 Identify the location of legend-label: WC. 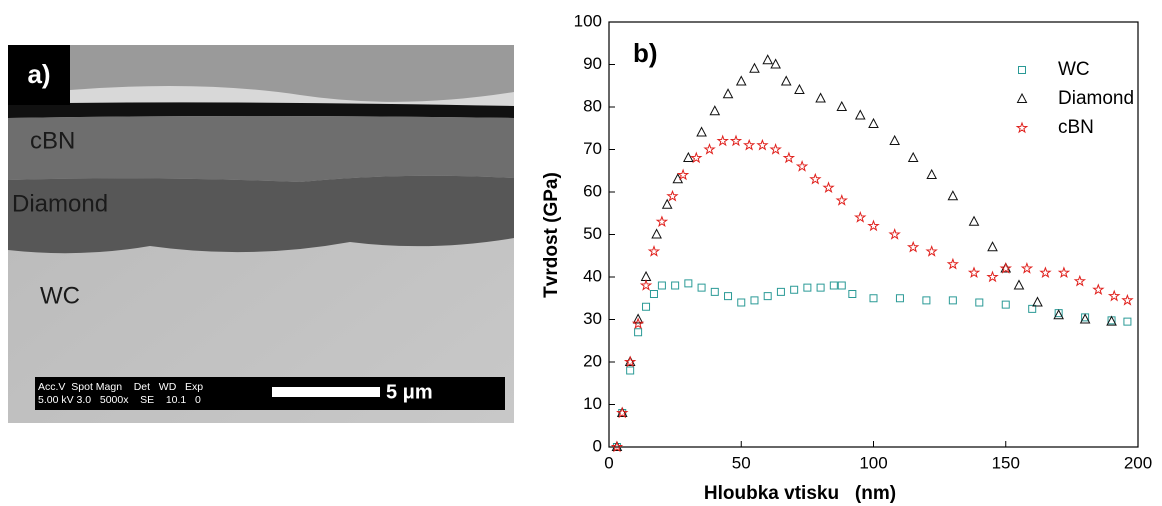
(1074, 69).